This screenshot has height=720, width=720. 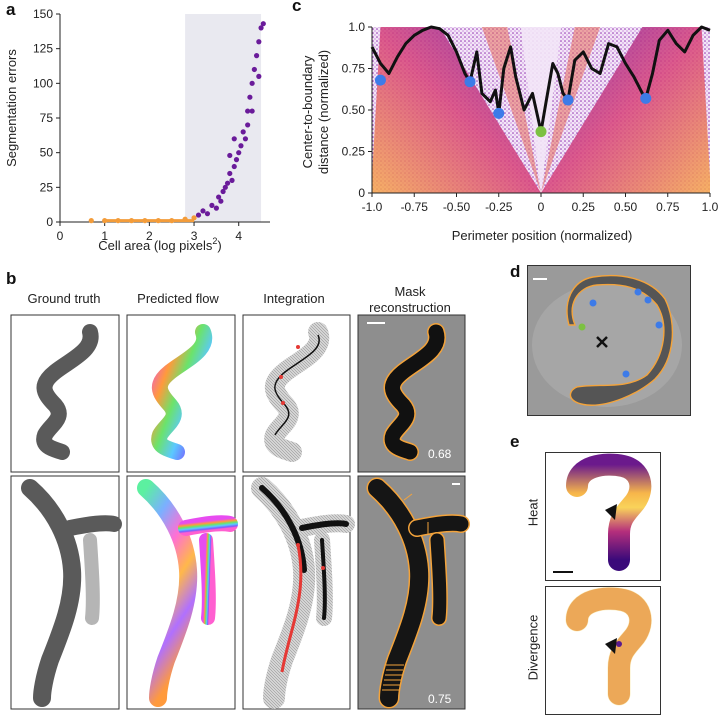 What do you see at coordinates (582, 327) in the screenshot?
I see `d-marker-green` at bounding box center [582, 327].